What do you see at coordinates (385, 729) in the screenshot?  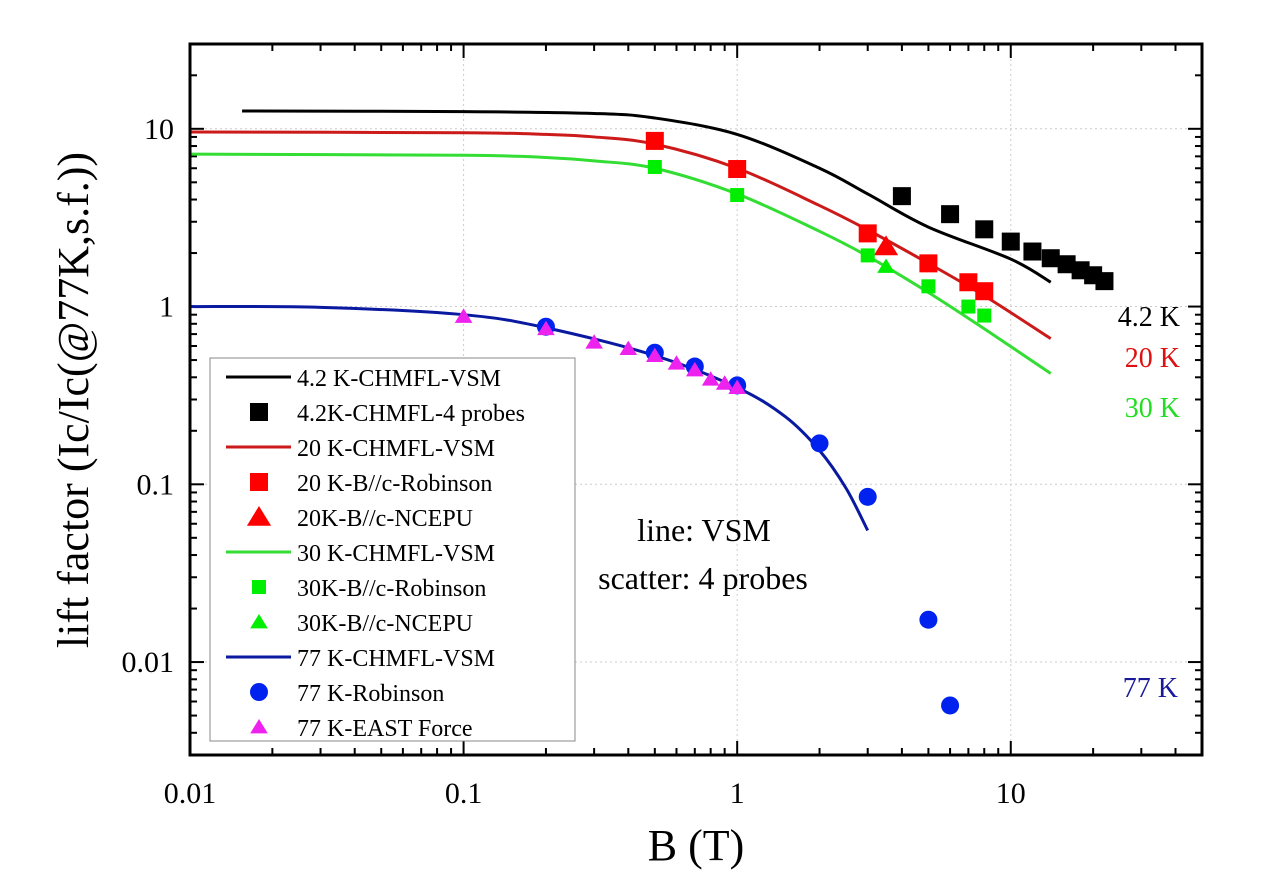 I see `legend-label: 77 K-EAST Force` at bounding box center [385, 729].